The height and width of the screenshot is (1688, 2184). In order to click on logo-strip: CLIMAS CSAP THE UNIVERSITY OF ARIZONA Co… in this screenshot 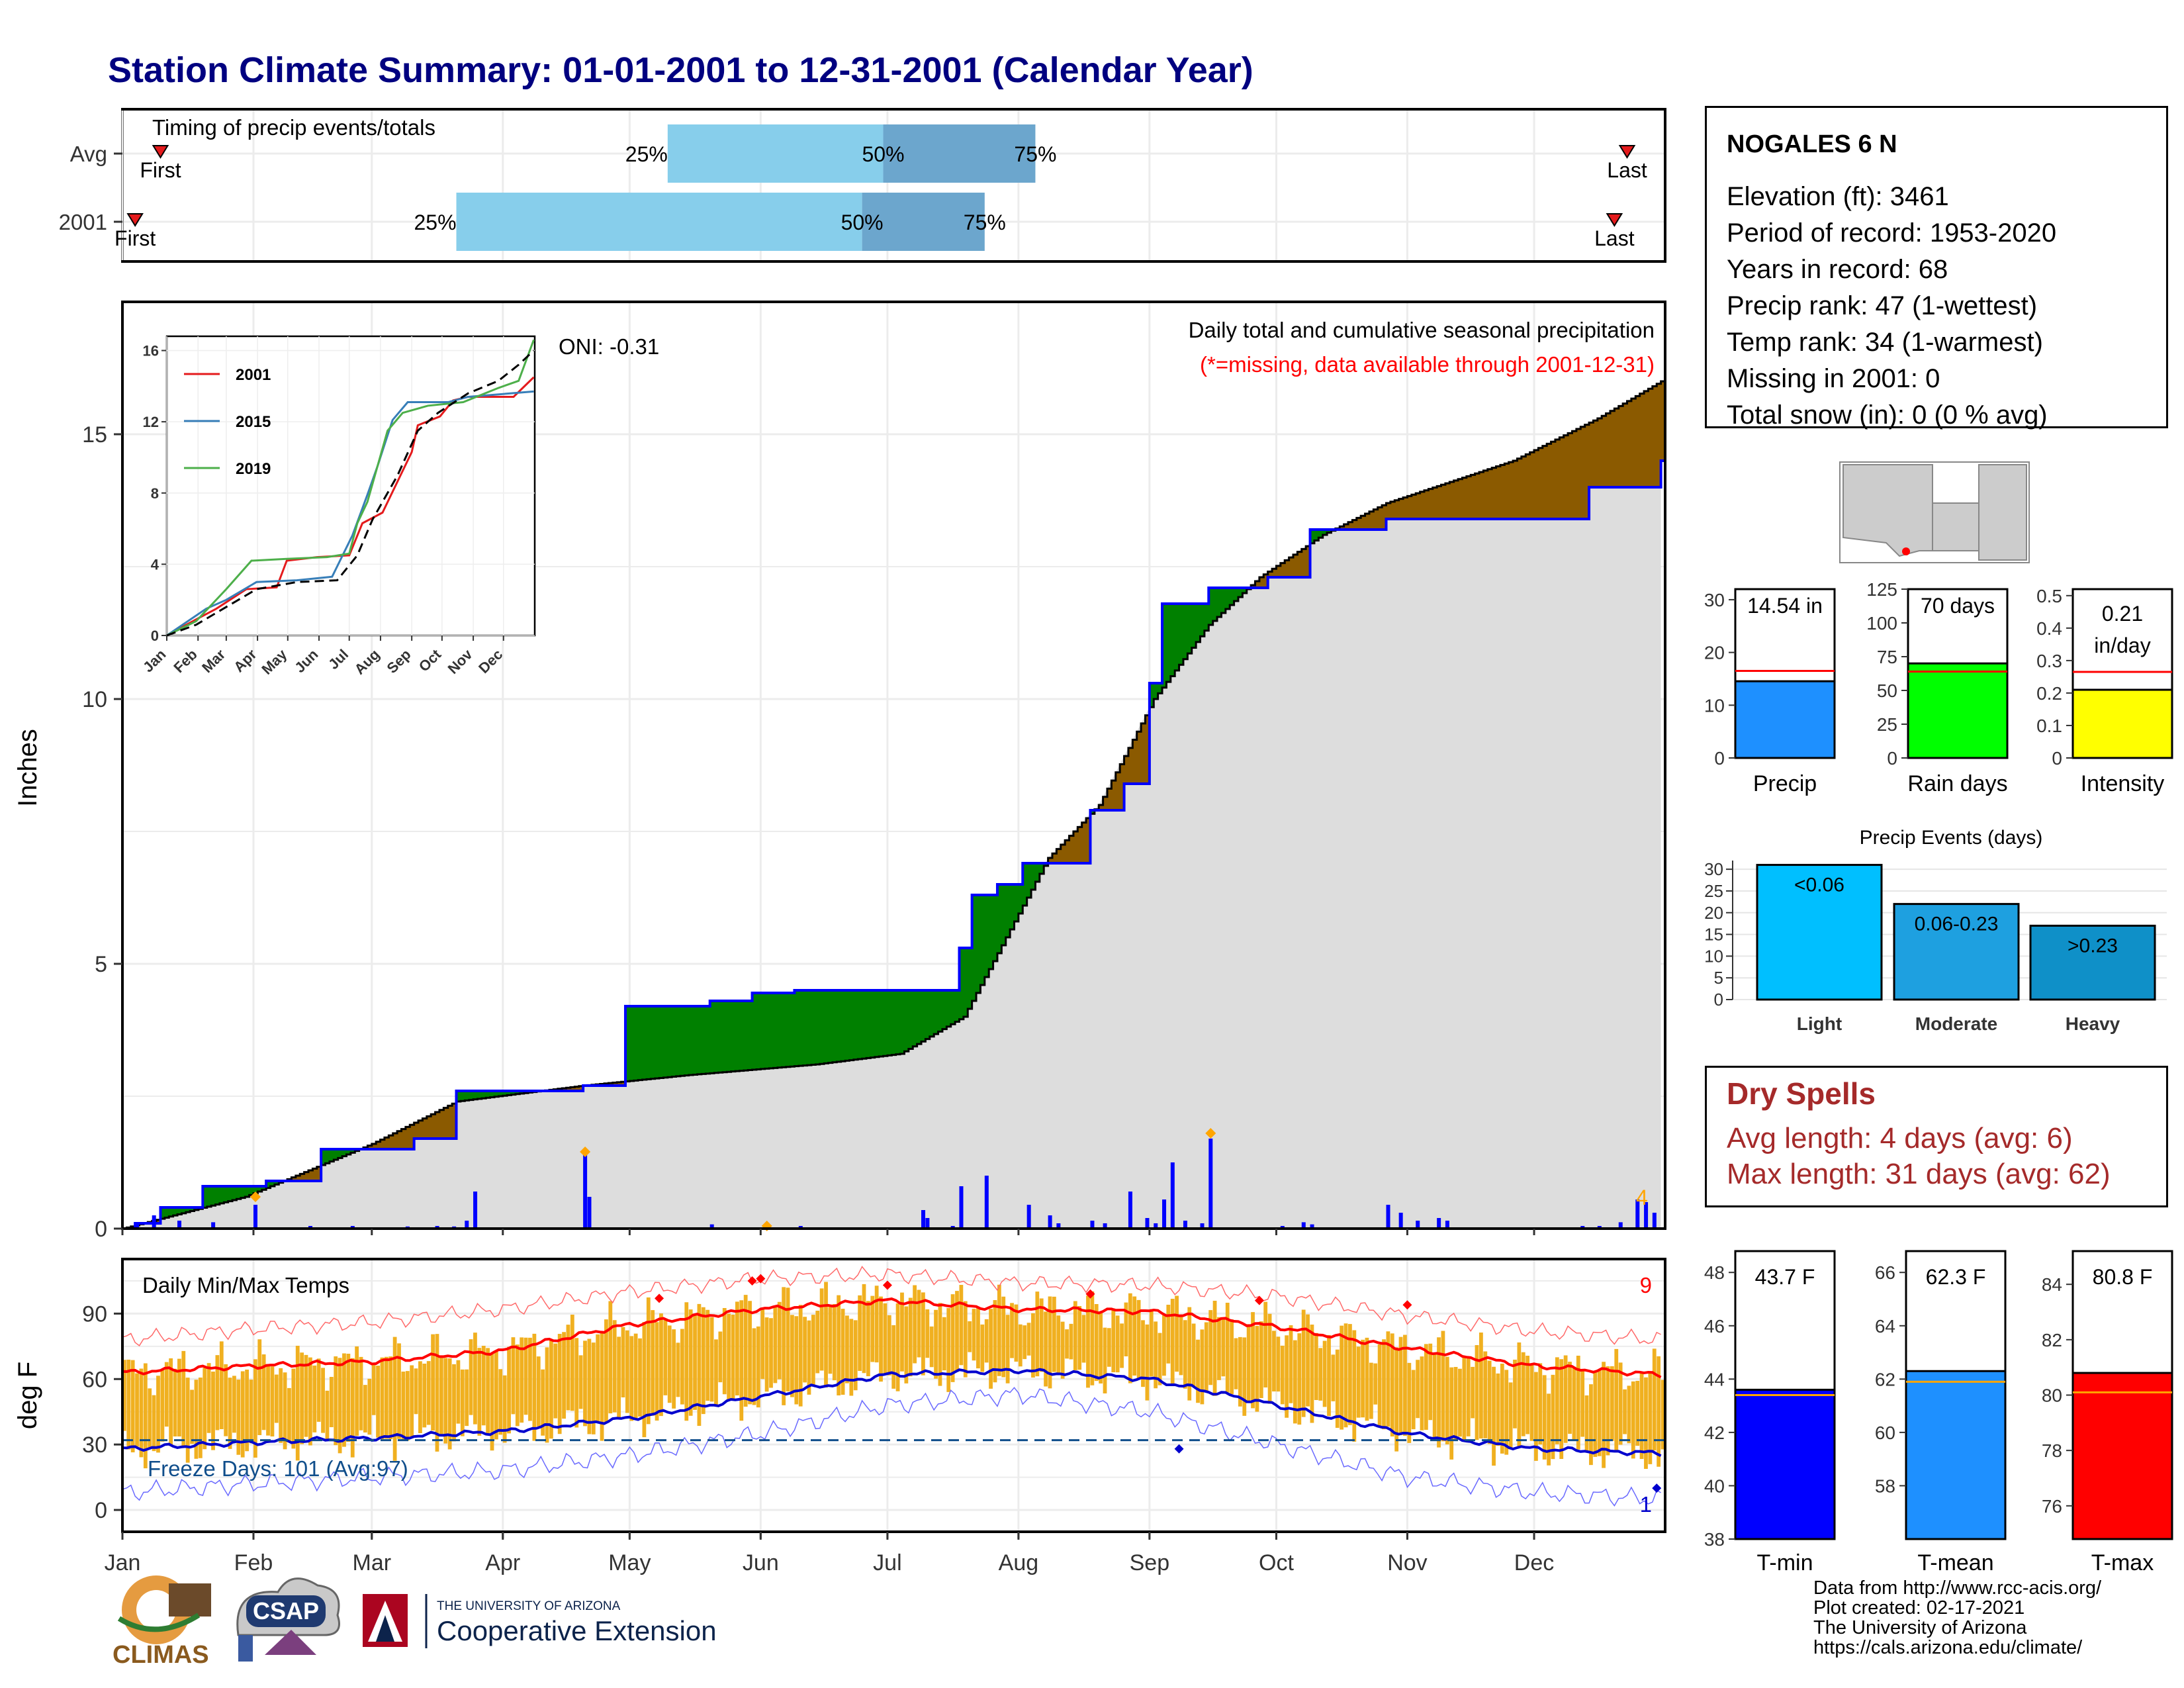, I will do `click(415, 1622)`.